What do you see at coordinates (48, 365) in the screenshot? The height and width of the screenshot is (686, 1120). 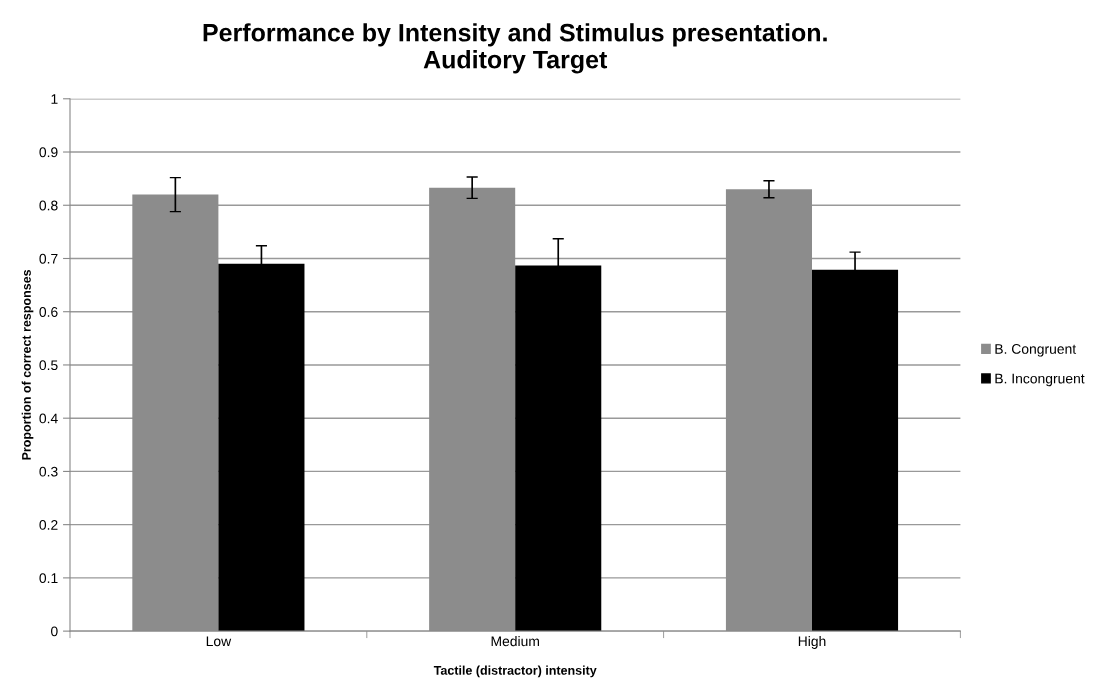 I see `y-tick-label: 0.5` at bounding box center [48, 365].